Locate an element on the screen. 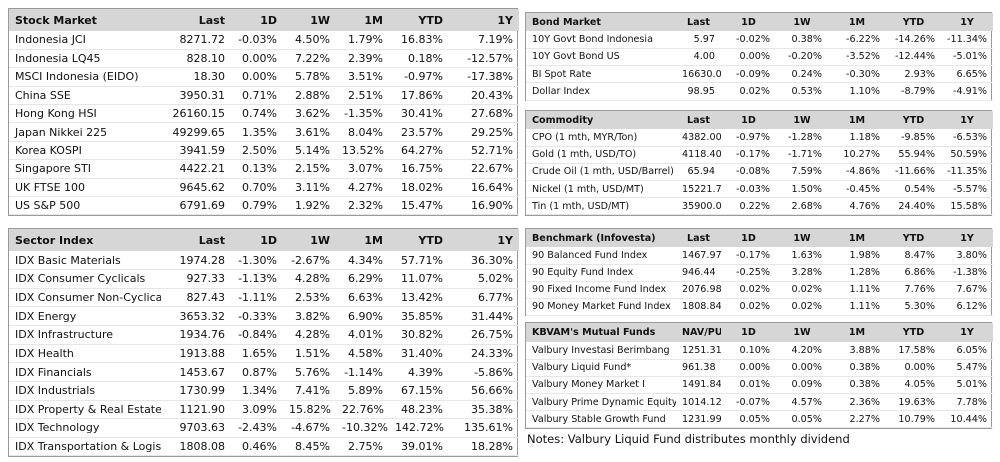  header-row: Commodity Last 1D 1W 1M YTD 1Y is located at coordinates (759, 120).